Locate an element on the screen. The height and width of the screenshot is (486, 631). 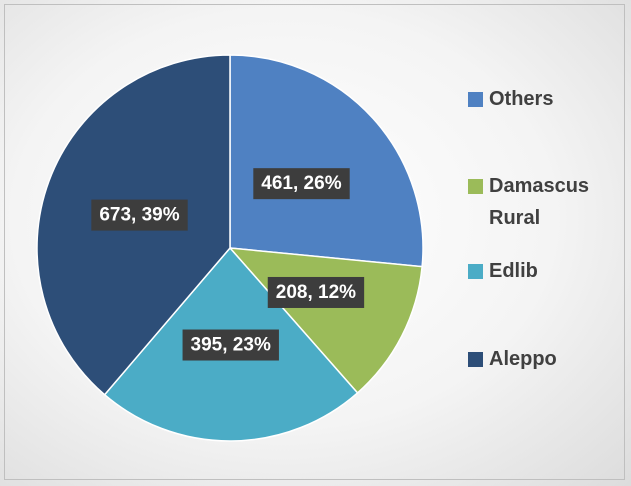
legend-label: Aleppo is located at coordinates (523, 359).